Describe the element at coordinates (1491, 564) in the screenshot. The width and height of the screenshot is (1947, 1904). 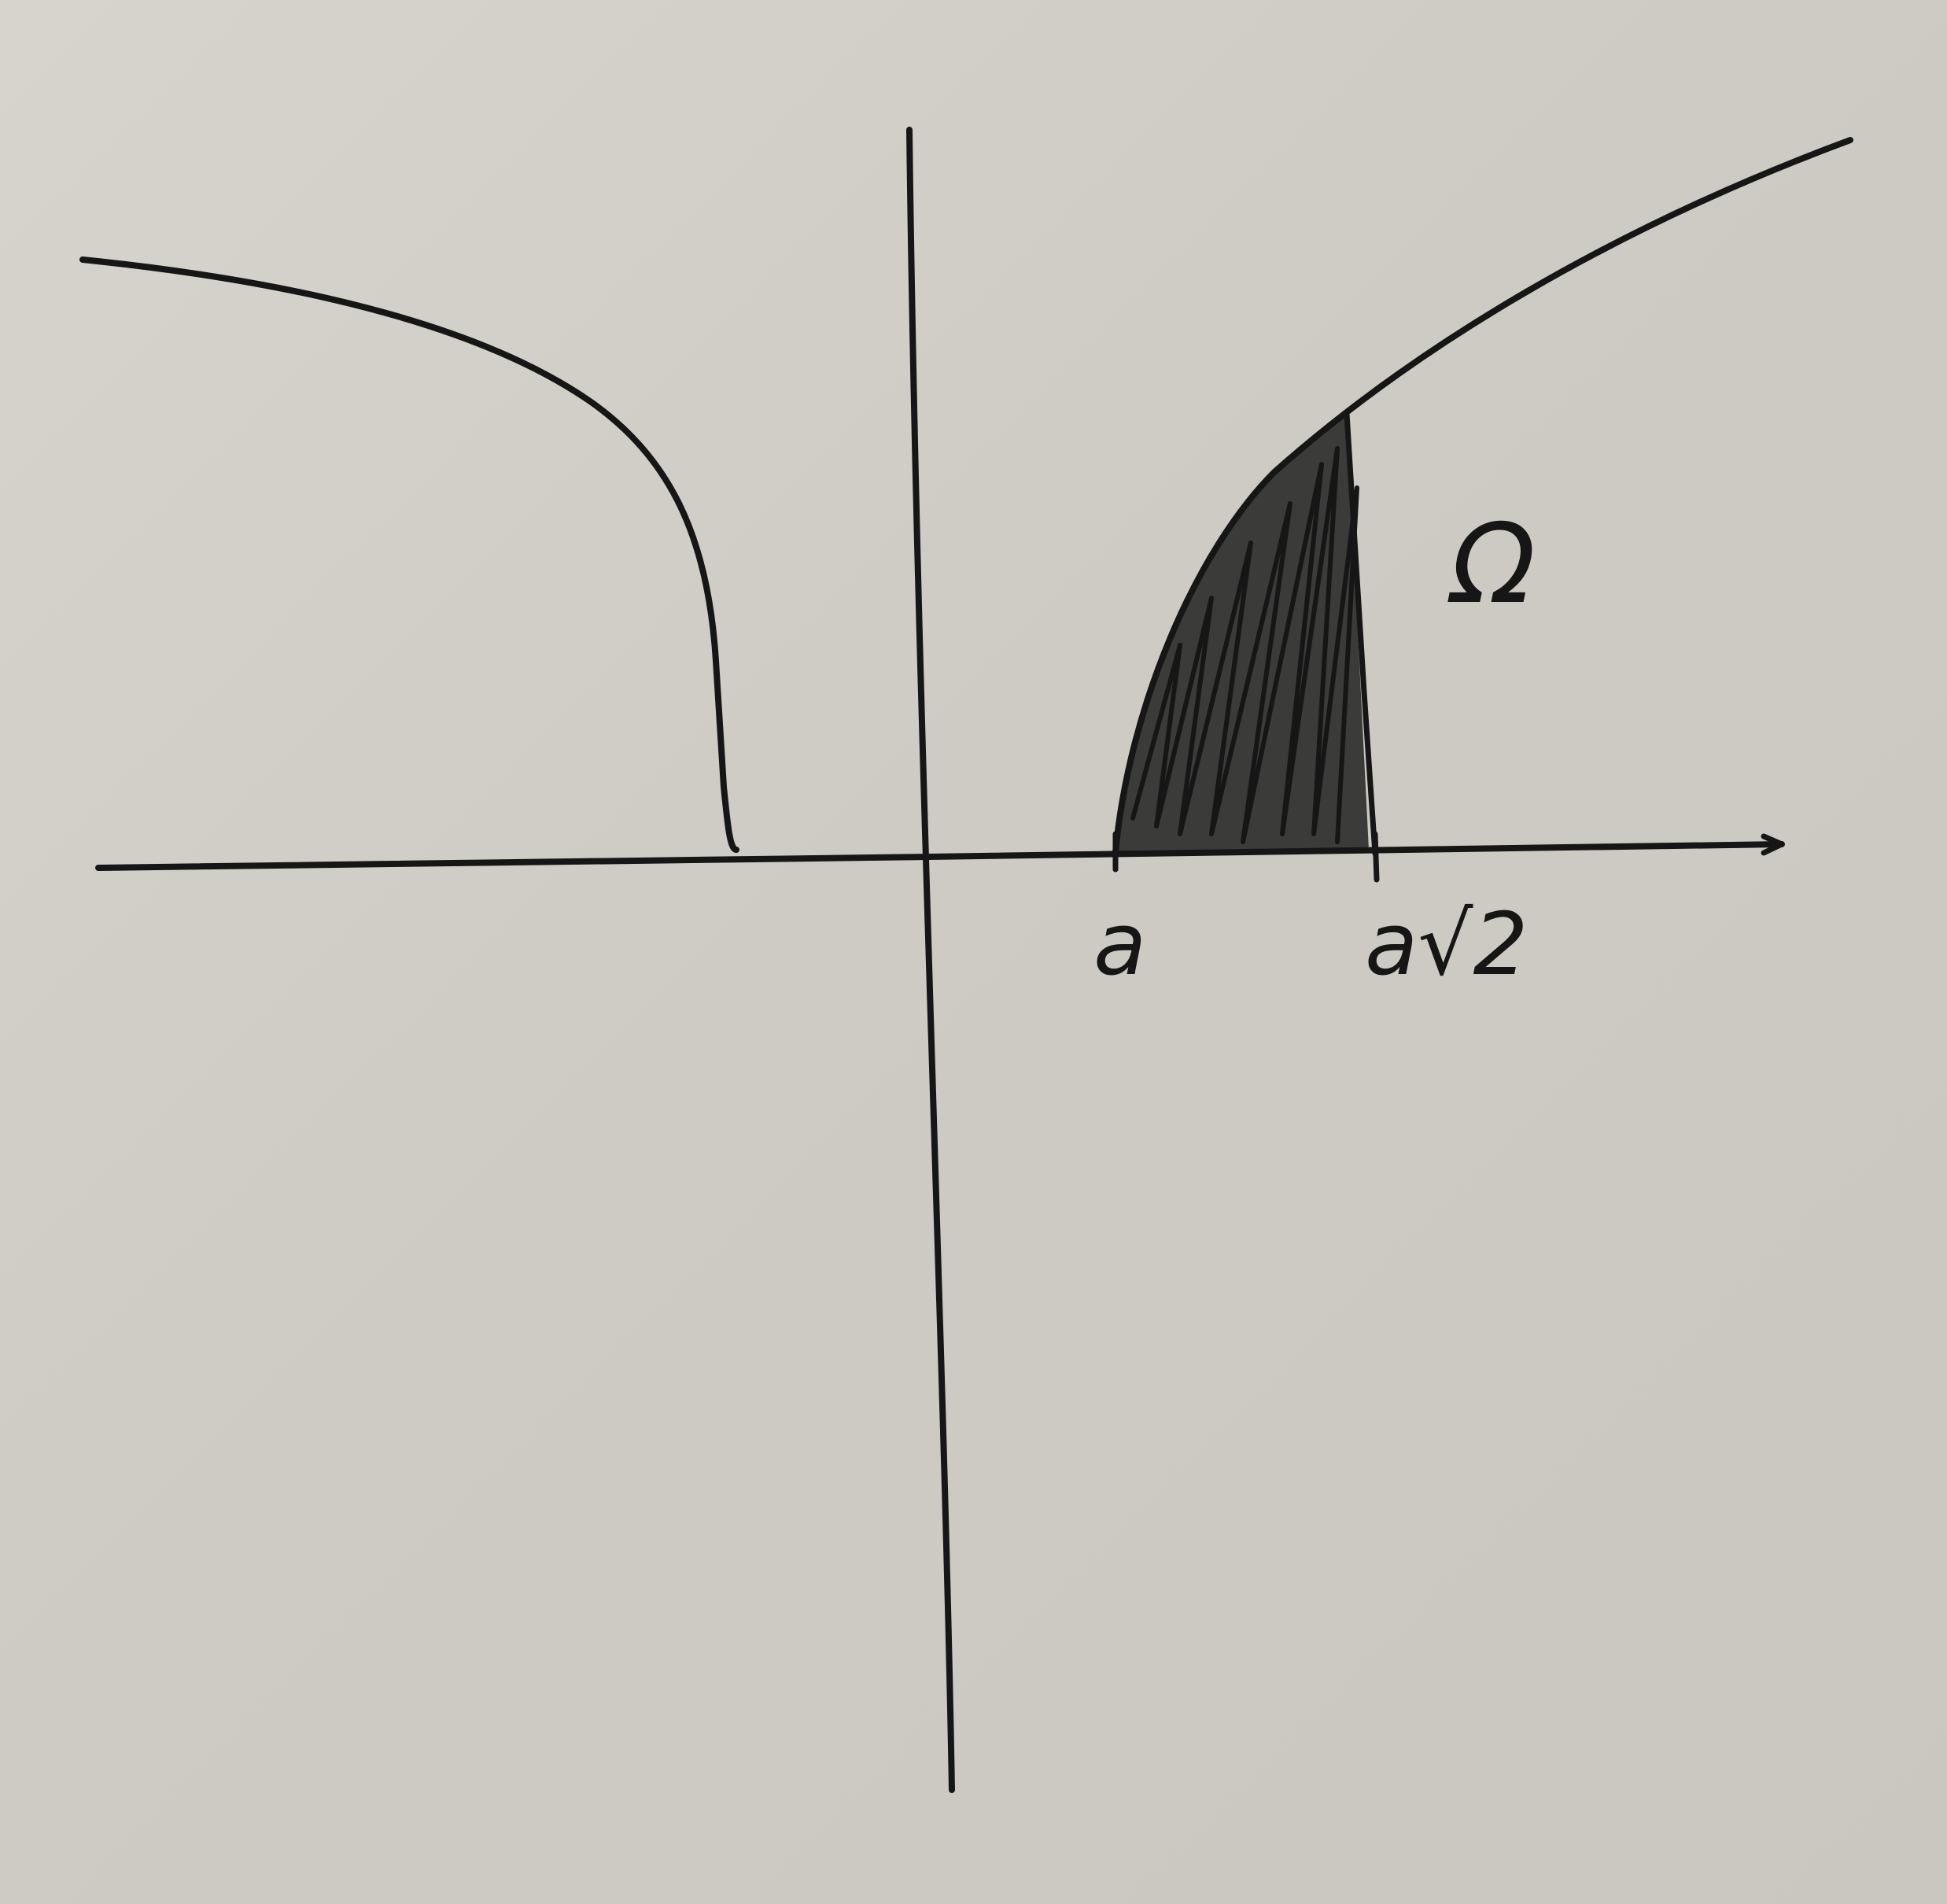
I see `region-label-omega: Ω` at that location.